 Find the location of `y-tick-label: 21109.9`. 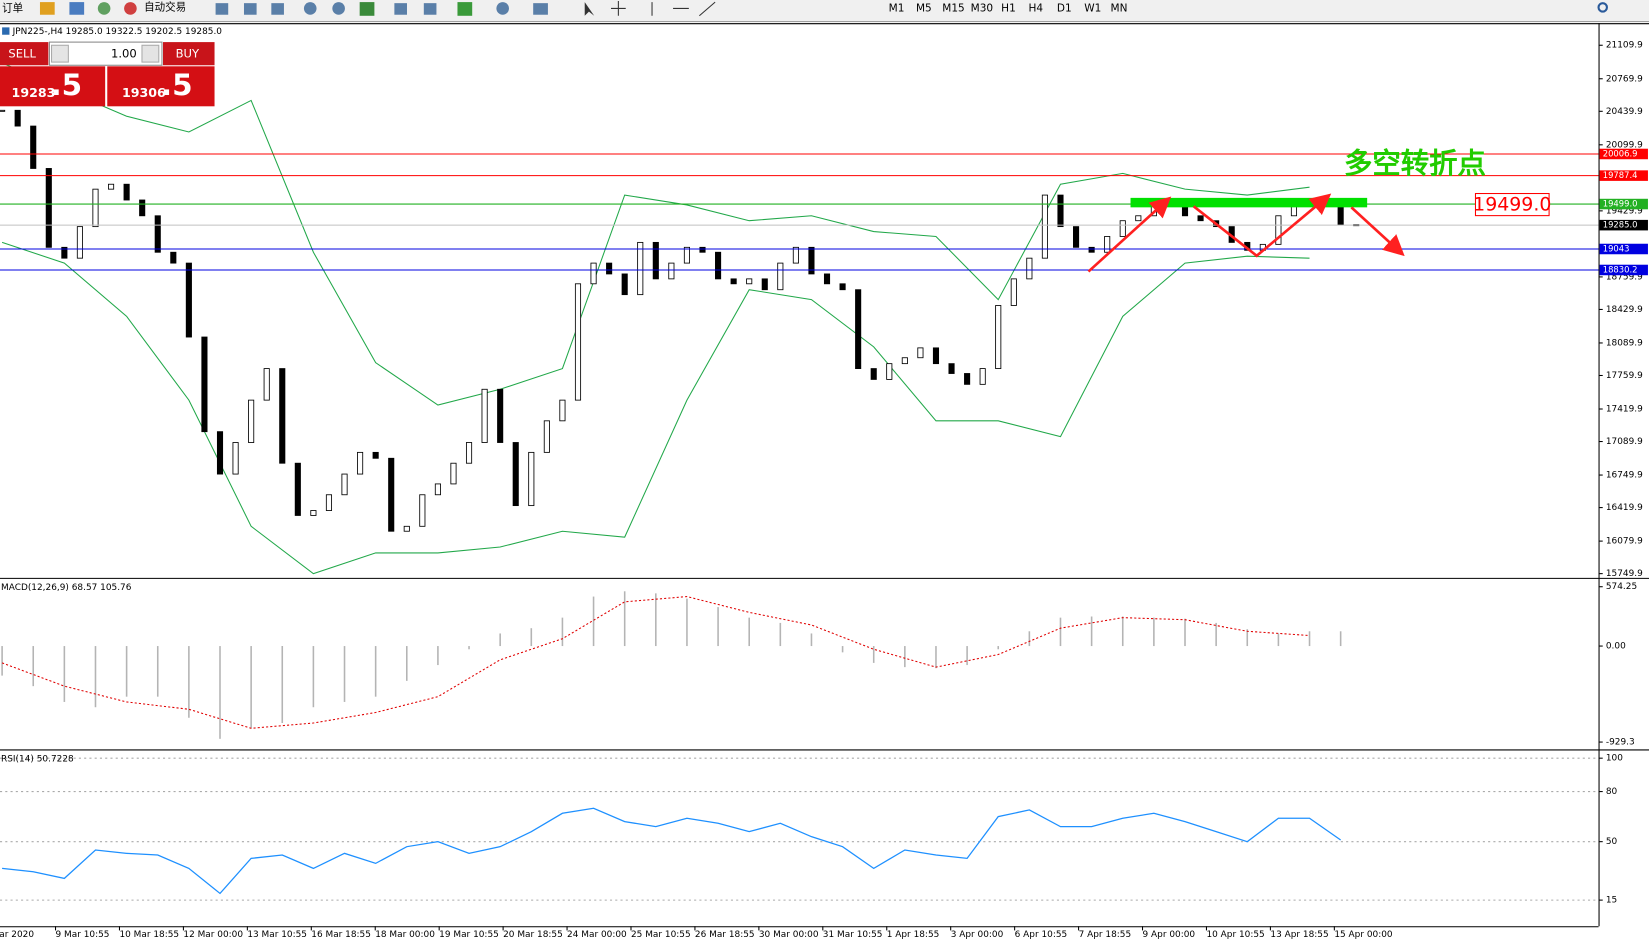

y-tick-label: 21109.9 is located at coordinates (1624, 46).